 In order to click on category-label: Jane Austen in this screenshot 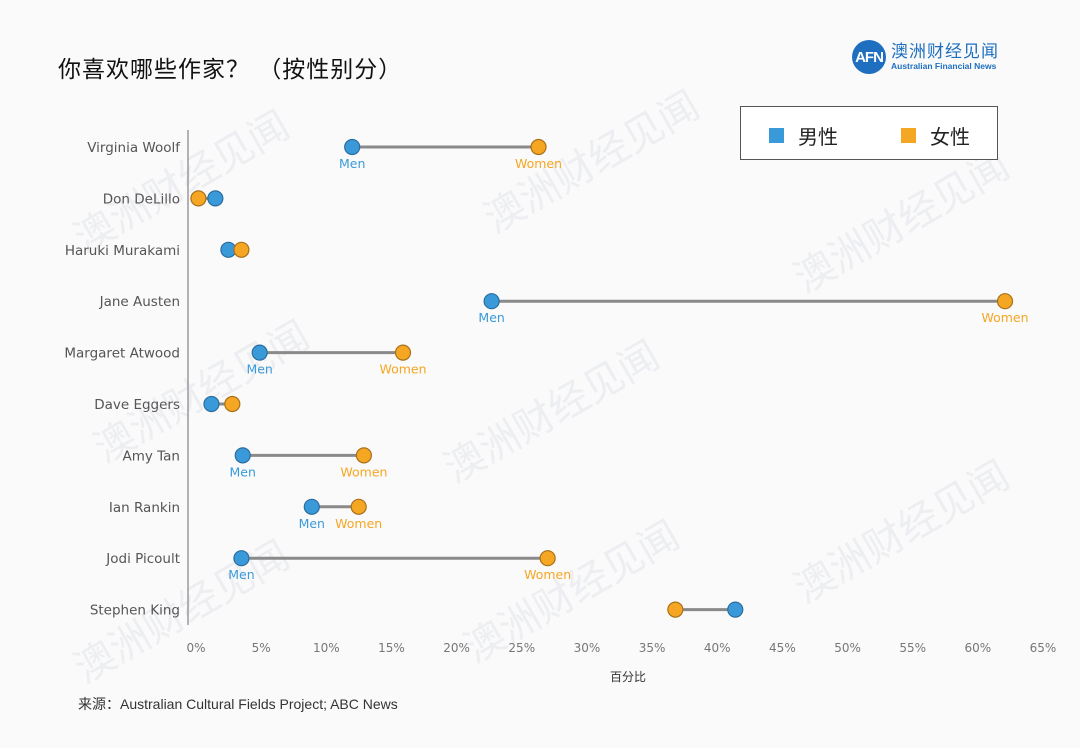, I will do `click(139, 302)`.